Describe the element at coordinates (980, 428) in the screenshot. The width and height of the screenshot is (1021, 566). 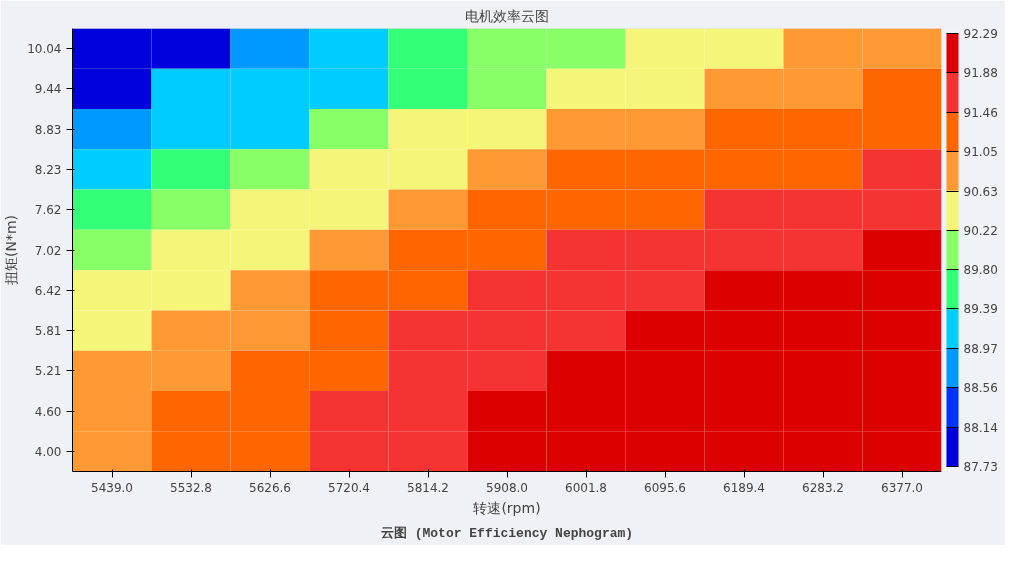
I see `color-bar-label: 88.14` at that location.